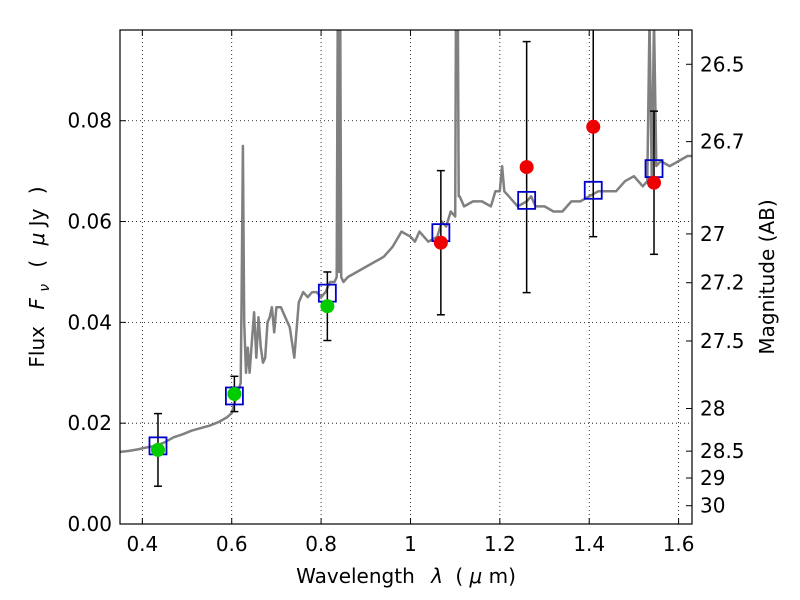 This screenshot has height=600, width=800. Describe the element at coordinates (722, 283) in the screenshot. I see `y2-tick-label: 27.2` at that location.